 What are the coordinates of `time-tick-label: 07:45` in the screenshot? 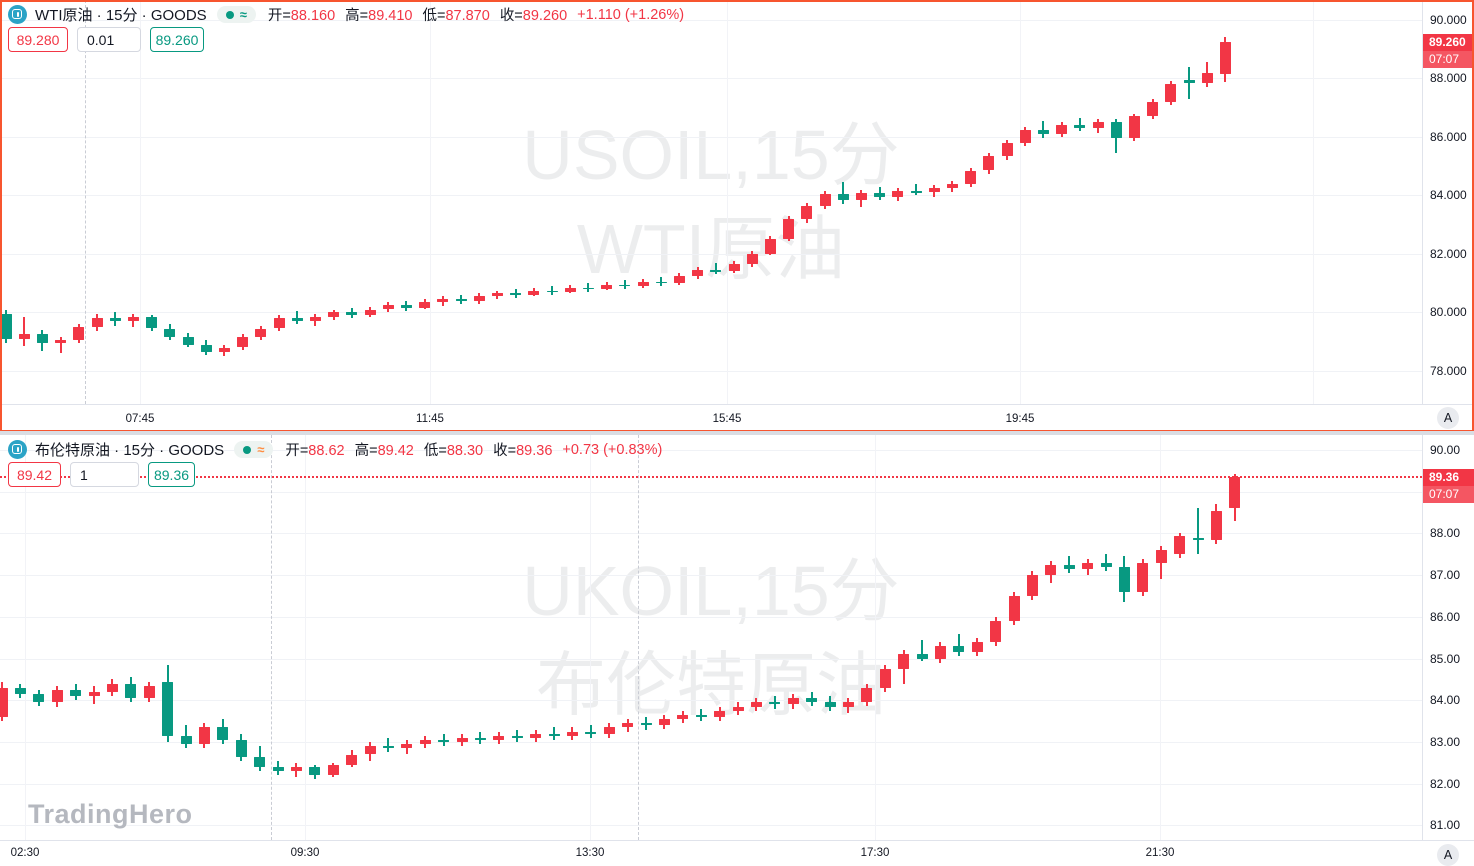 It's located at (140, 418).